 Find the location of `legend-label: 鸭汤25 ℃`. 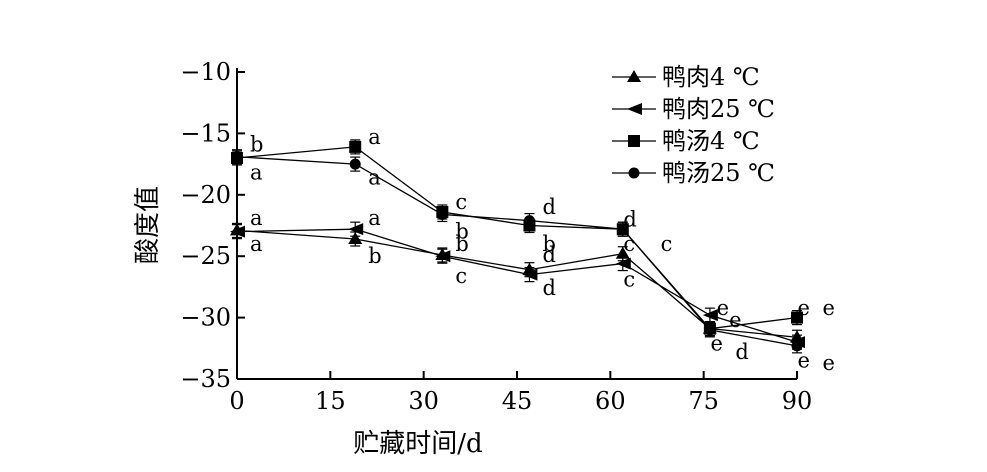

legend-label: 鸭汤25 ℃ is located at coordinates (718, 173).